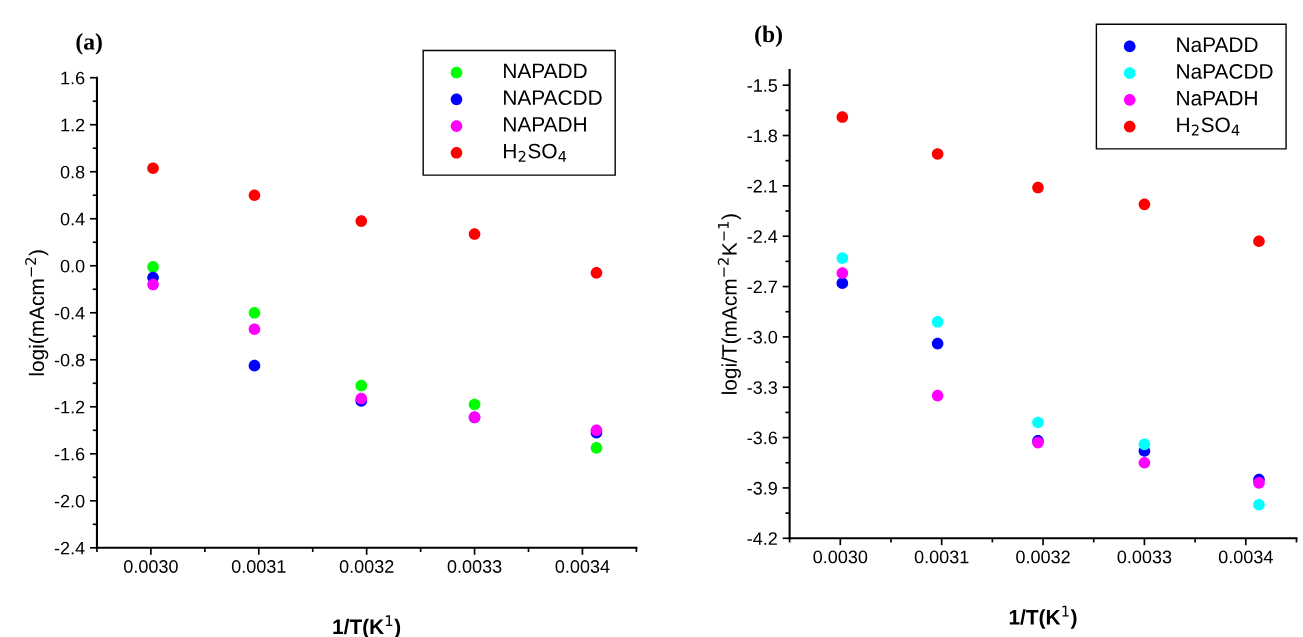 The image size is (1303, 637). I want to click on y-tick-label: -1.5, so click(762, 85).